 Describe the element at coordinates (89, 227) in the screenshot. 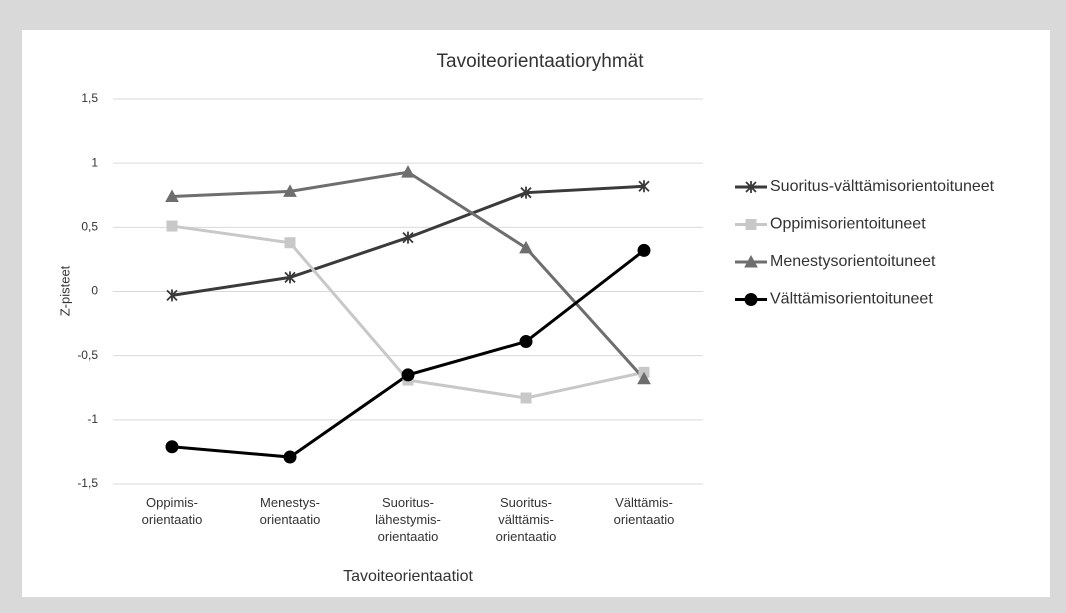

I see `y-tick-label: 0,5` at that location.